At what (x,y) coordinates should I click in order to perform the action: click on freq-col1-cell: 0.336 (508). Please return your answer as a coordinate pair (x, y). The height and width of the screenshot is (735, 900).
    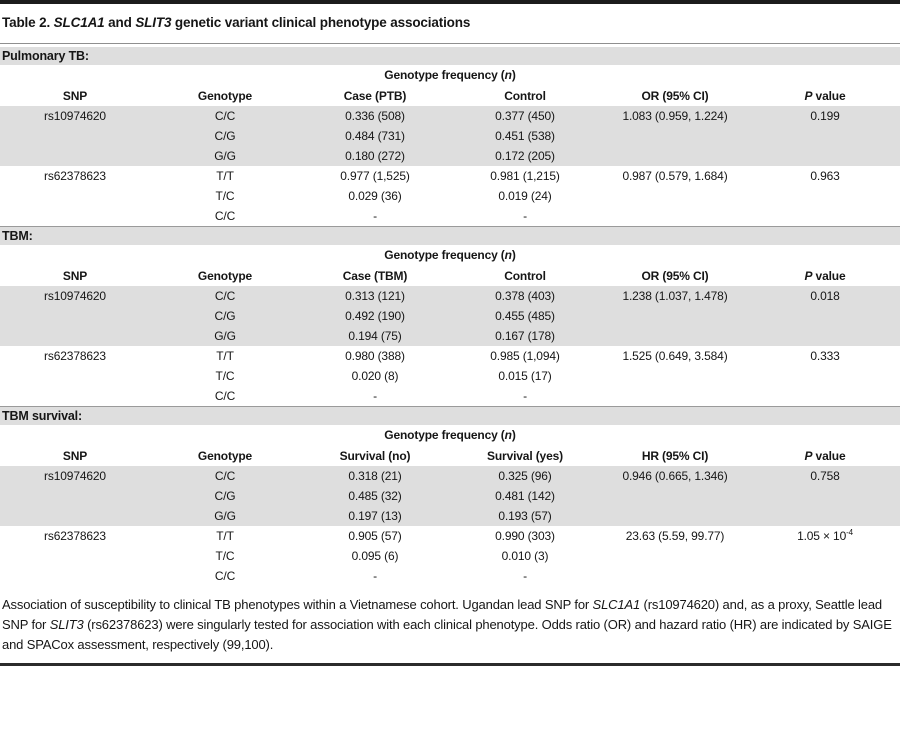
    Looking at the image, I should click on (375, 116).